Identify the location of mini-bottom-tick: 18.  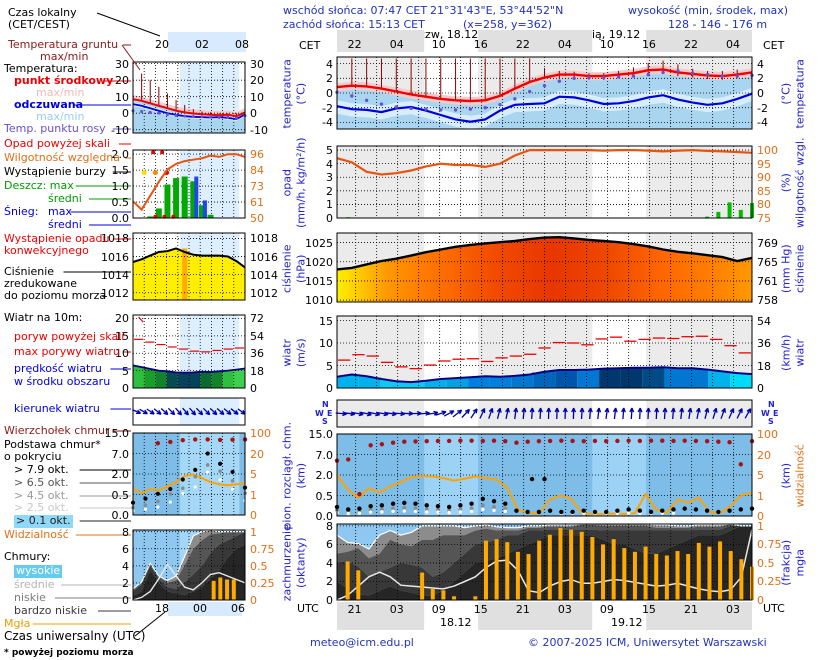
(162, 608).